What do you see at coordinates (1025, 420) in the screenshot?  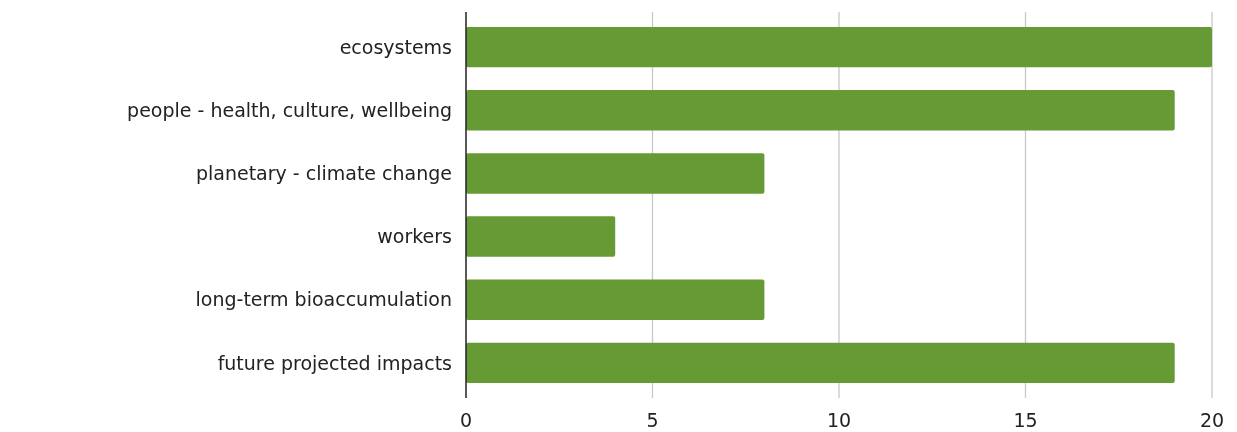 I see `x-tick-label: 15` at bounding box center [1025, 420].